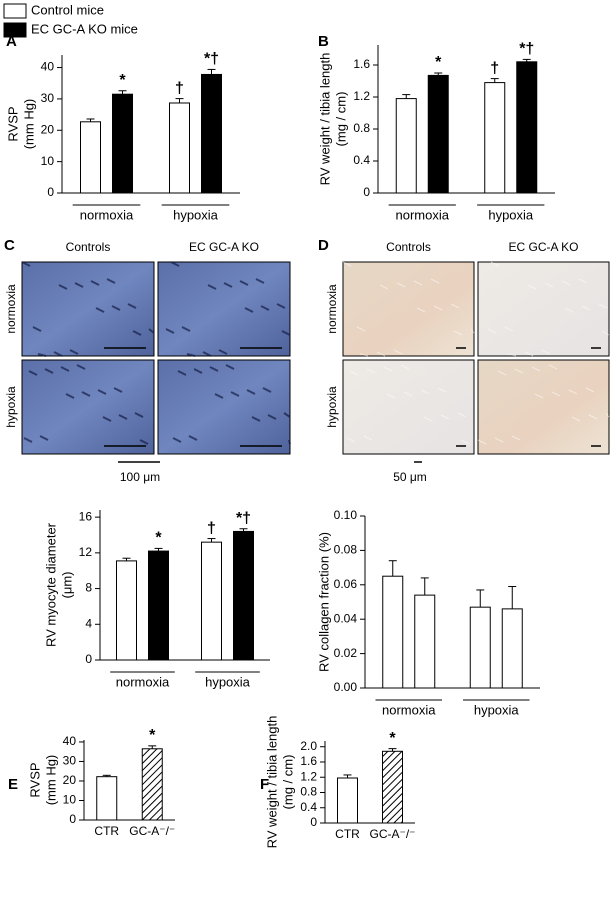 This screenshot has width=611, height=902. What do you see at coordinates (346, 687) in the screenshot?
I see `y-tick-label: 0.00` at bounding box center [346, 687].